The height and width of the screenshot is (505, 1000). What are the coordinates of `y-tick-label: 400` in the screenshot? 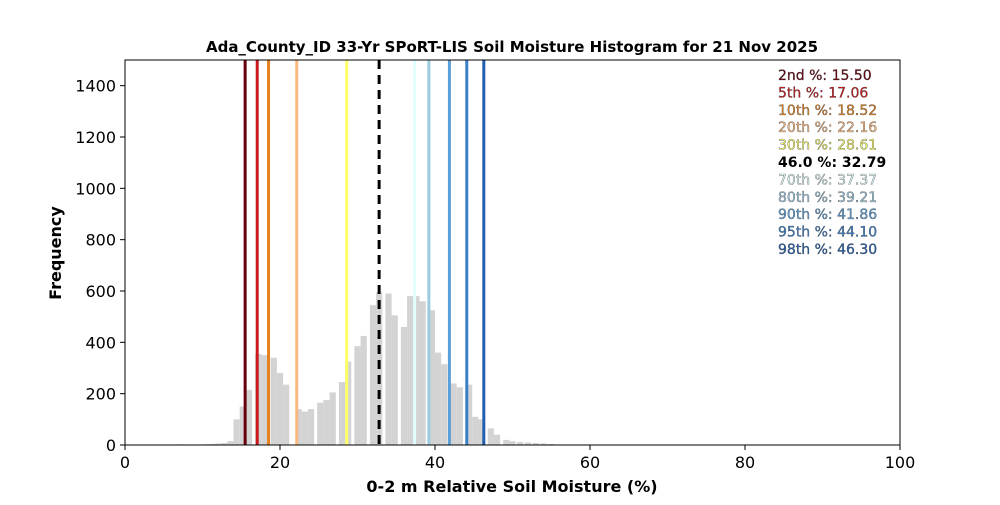 It's located at (100, 342).